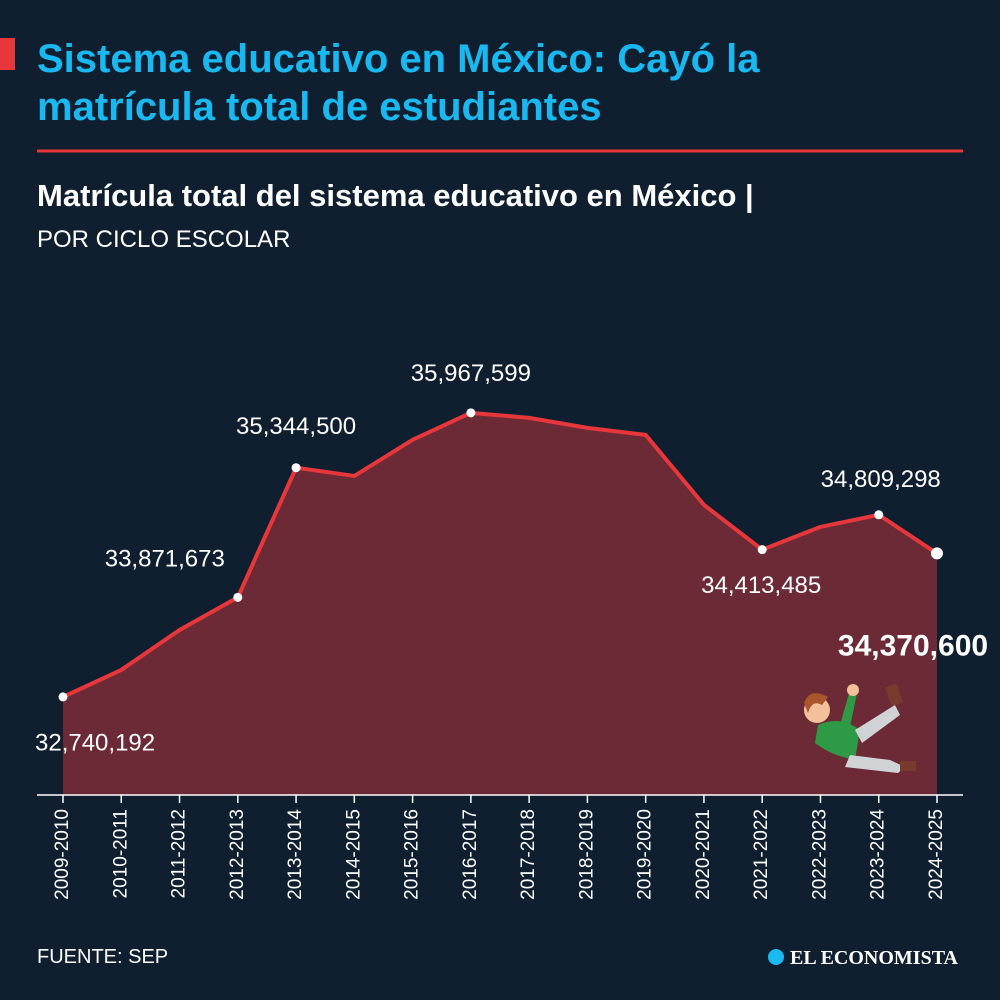  What do you see at coordinates (165, 559) in the screenshot?
I see `data-label: 33,871,673` at bounding box center [165, 559].